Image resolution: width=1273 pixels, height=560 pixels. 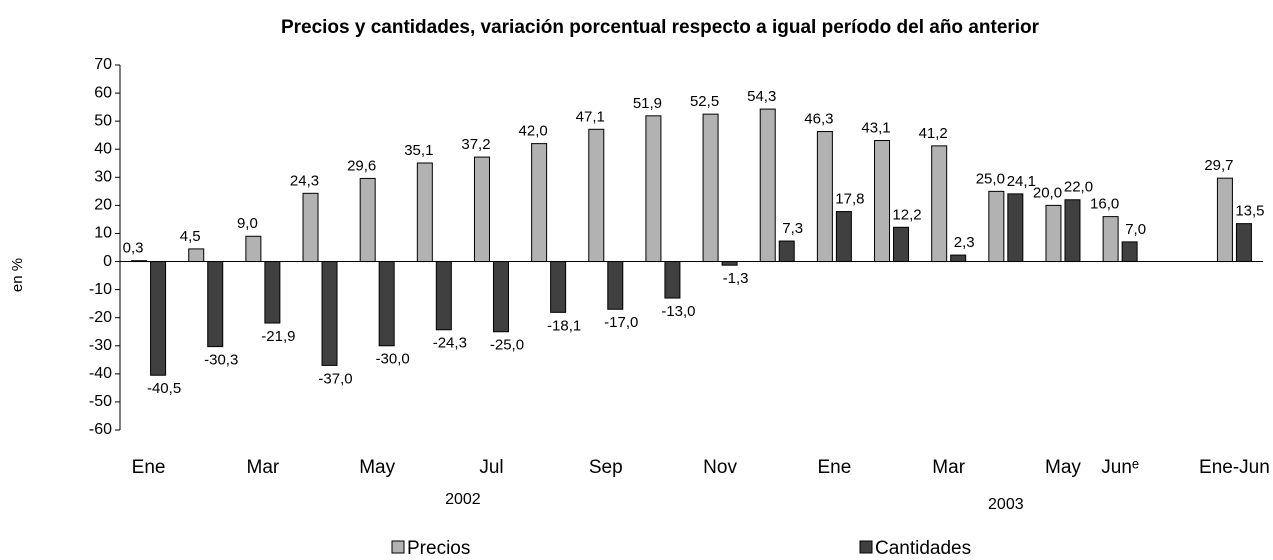 I want to click on value-label: 4,5, so click(x=190, y=236).